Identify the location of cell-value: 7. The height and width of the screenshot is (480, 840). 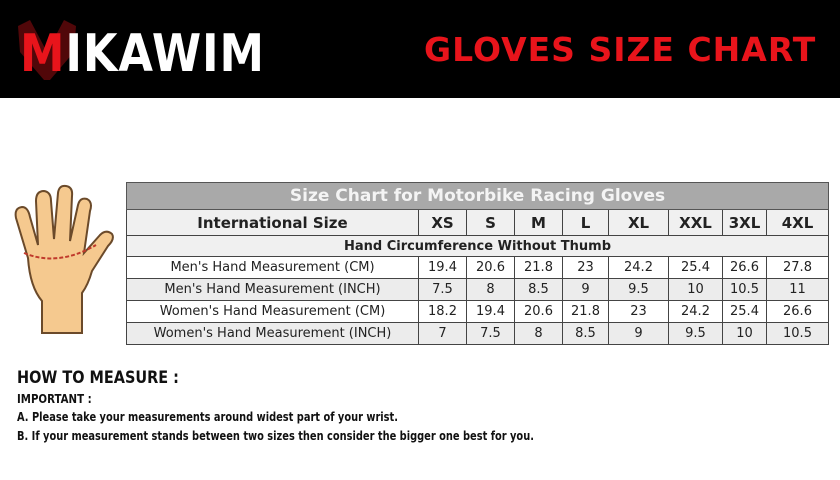
(442, 333).